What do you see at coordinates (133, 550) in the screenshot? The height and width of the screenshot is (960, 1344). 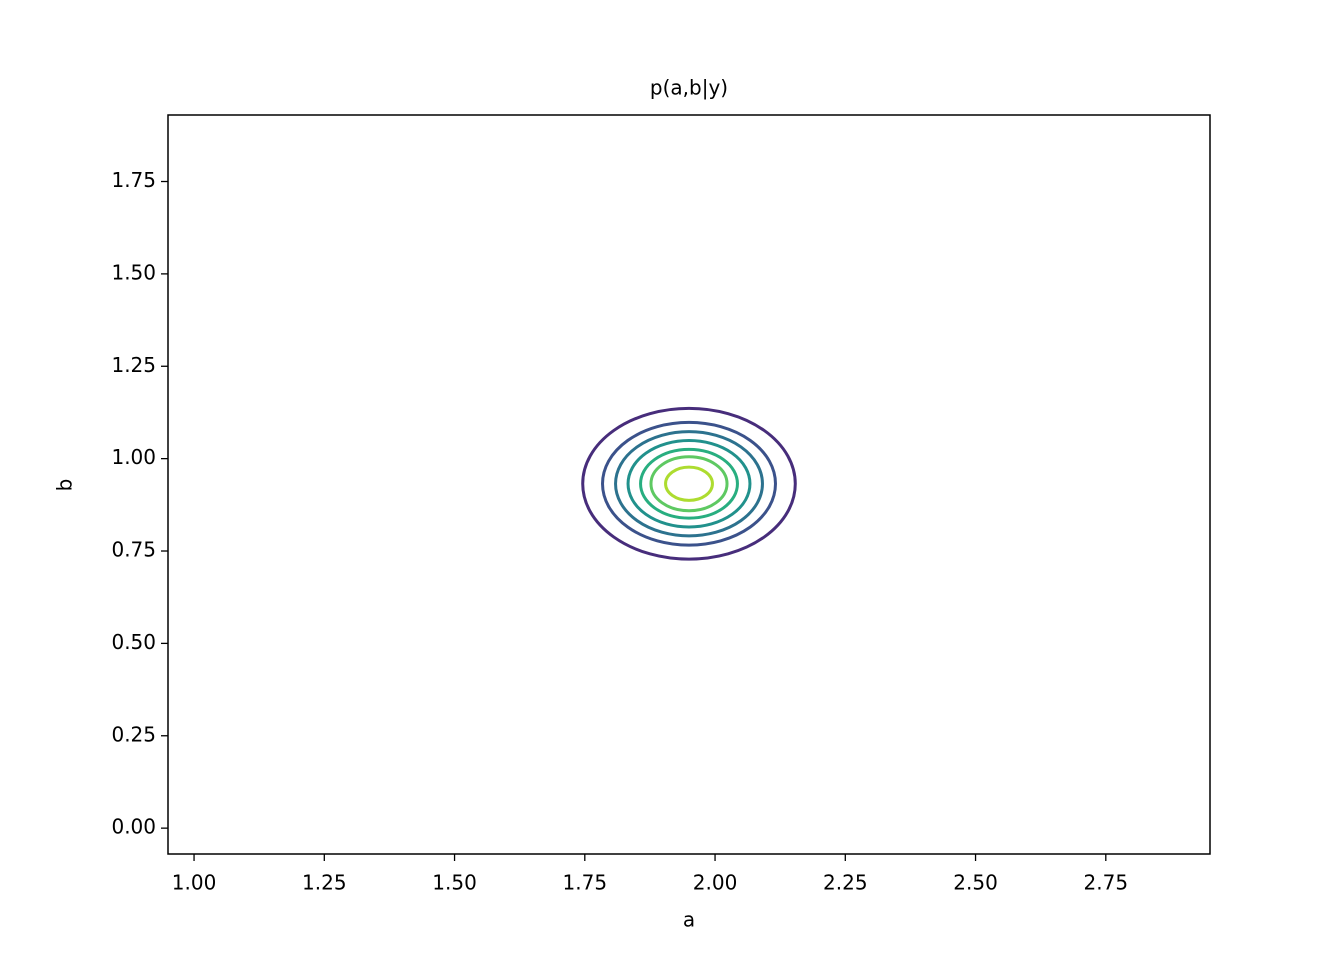 I see `y-tick-label: 0.75` at bounding box center [133, 550].